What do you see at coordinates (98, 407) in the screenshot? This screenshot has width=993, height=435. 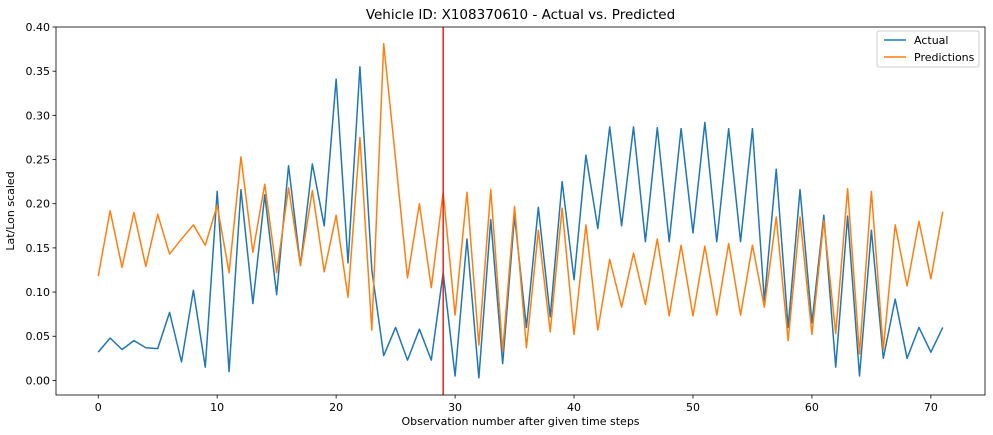 I see `x-tick-label: 0` at bounding box center [98, 407].